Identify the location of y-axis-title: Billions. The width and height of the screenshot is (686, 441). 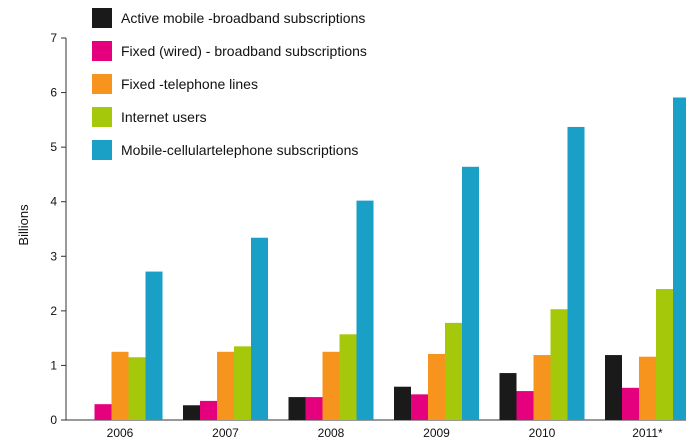
(23, 225).